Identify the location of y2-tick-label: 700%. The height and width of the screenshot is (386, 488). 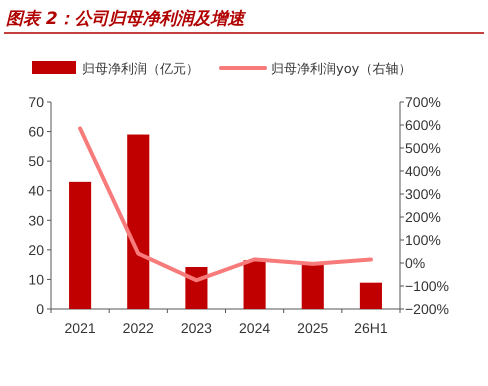
(423, 102).